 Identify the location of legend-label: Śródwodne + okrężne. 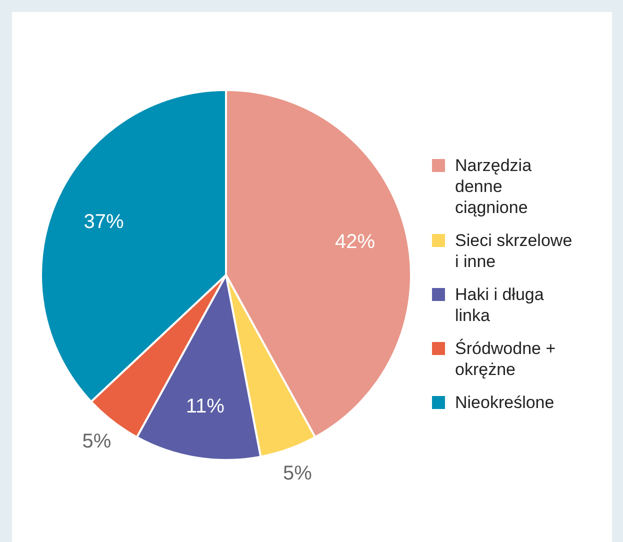
(506, 359).